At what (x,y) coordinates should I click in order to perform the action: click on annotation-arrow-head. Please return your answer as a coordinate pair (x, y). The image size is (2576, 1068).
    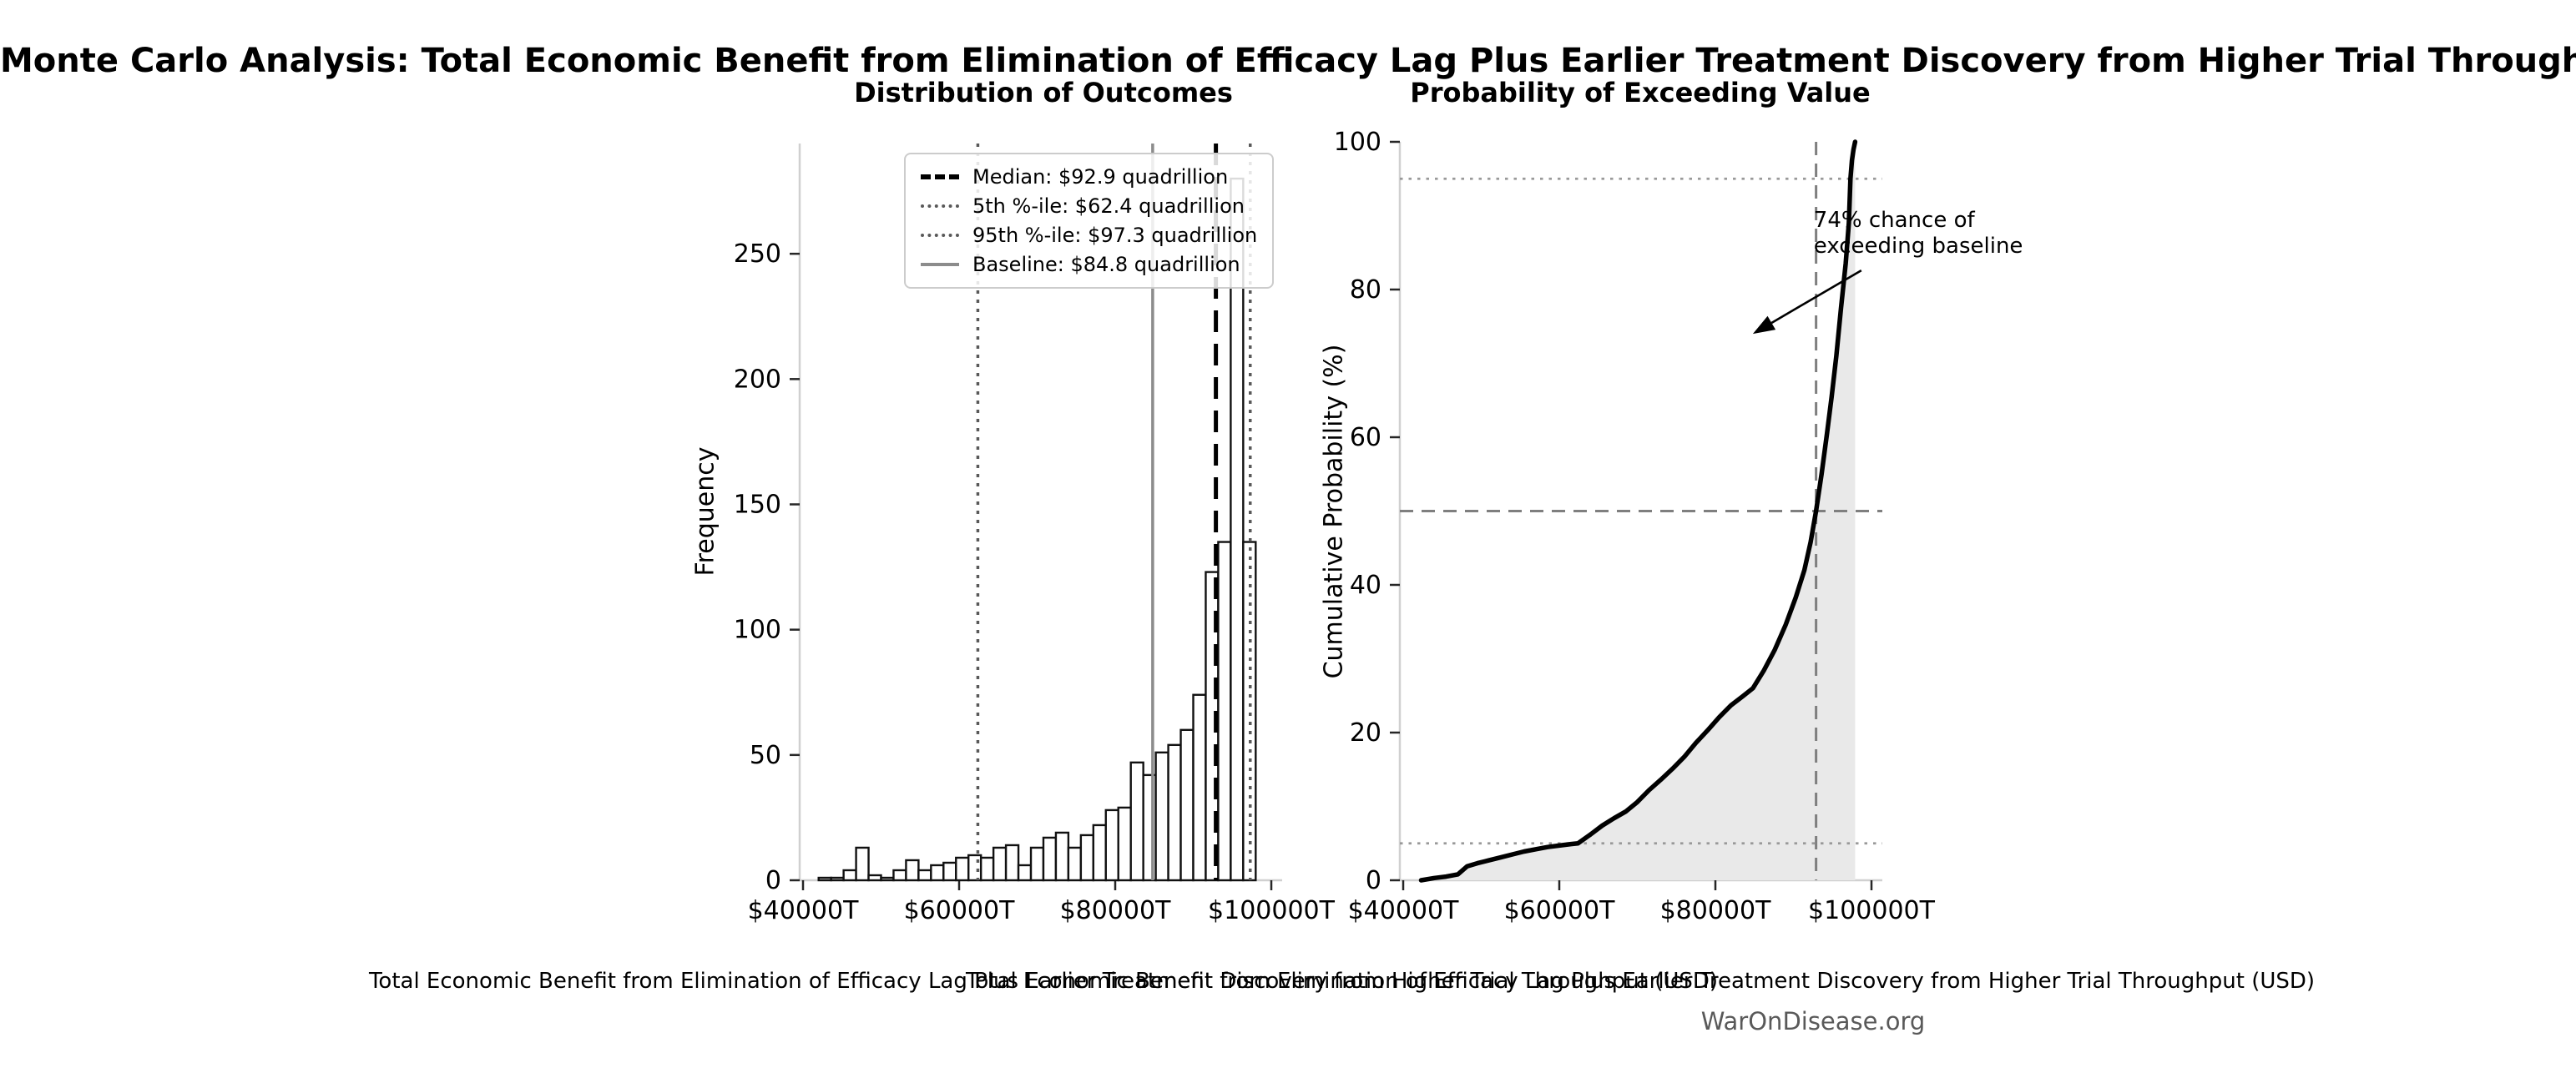
    Looking at the image, I should click on (1764, 325).